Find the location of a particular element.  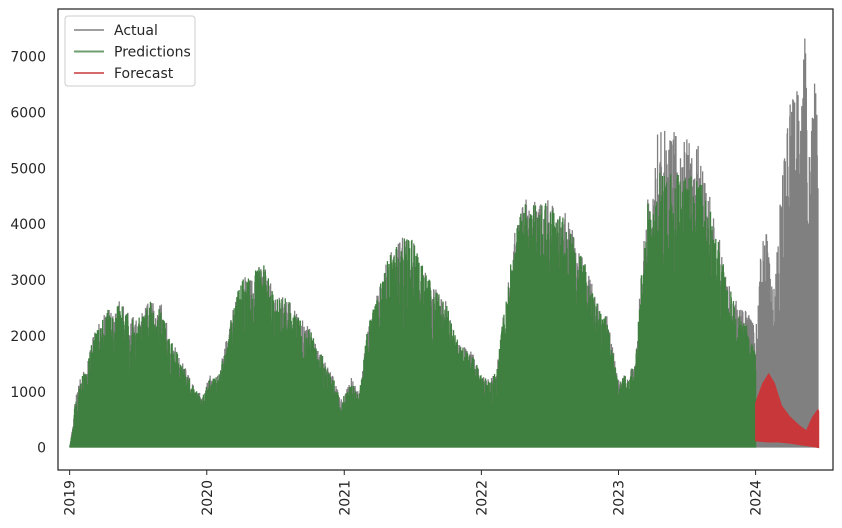

legend: Actual Predictions Forecast is located at coordinates (130, 51).